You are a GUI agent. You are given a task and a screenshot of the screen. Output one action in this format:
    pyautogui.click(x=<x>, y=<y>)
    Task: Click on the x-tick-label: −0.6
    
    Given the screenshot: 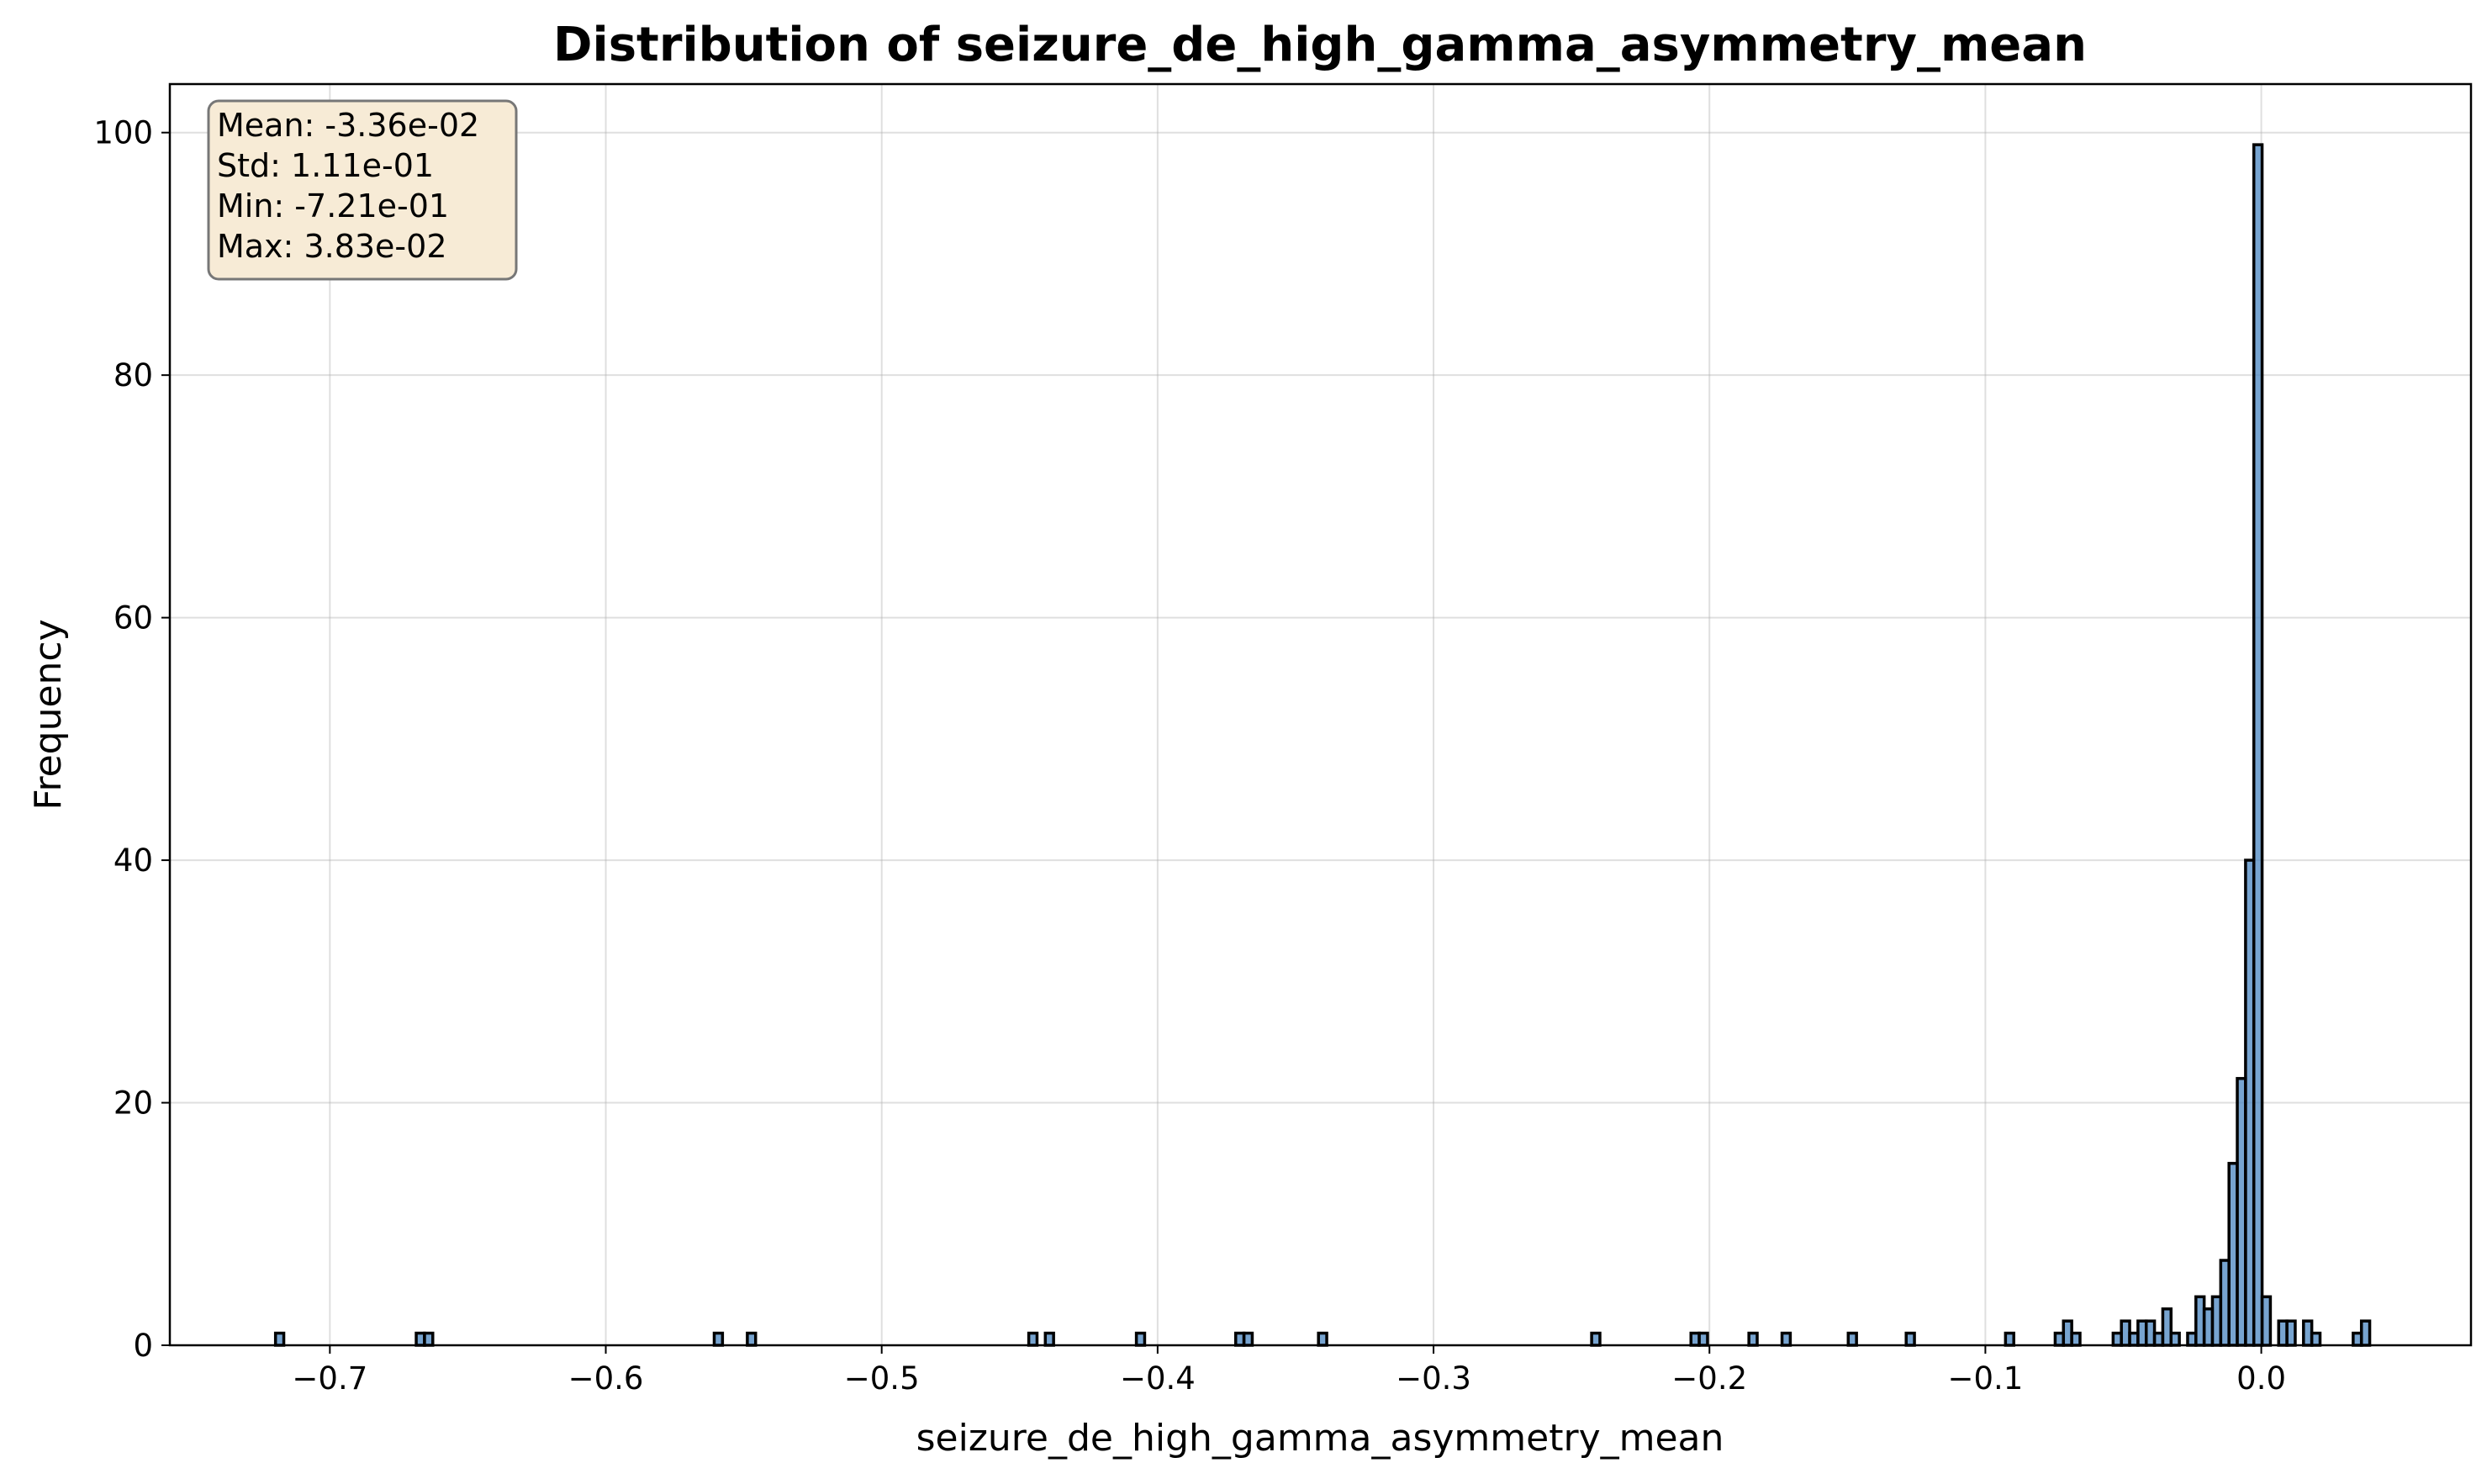 What is the action you would take?
    pyautogui.click(x=606, y=1378)
    